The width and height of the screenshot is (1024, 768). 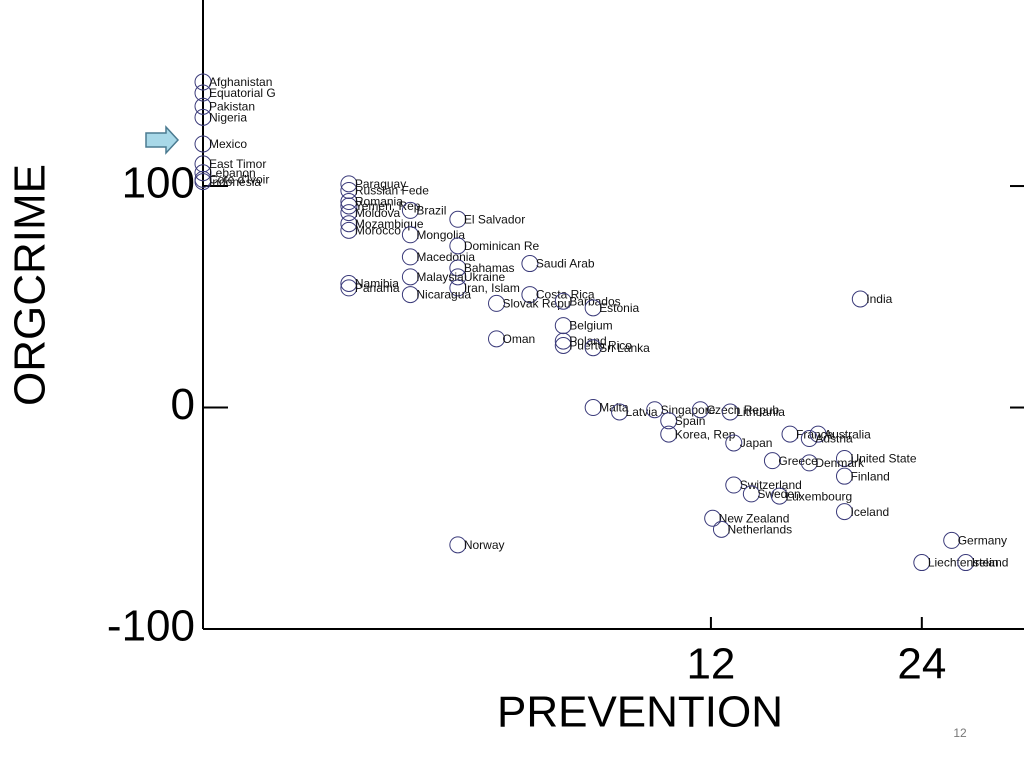 What do you see at coordinates (502, 246) in the screenshot?
I see `point-label: Dominican Re` at bounding box center [502, 246].